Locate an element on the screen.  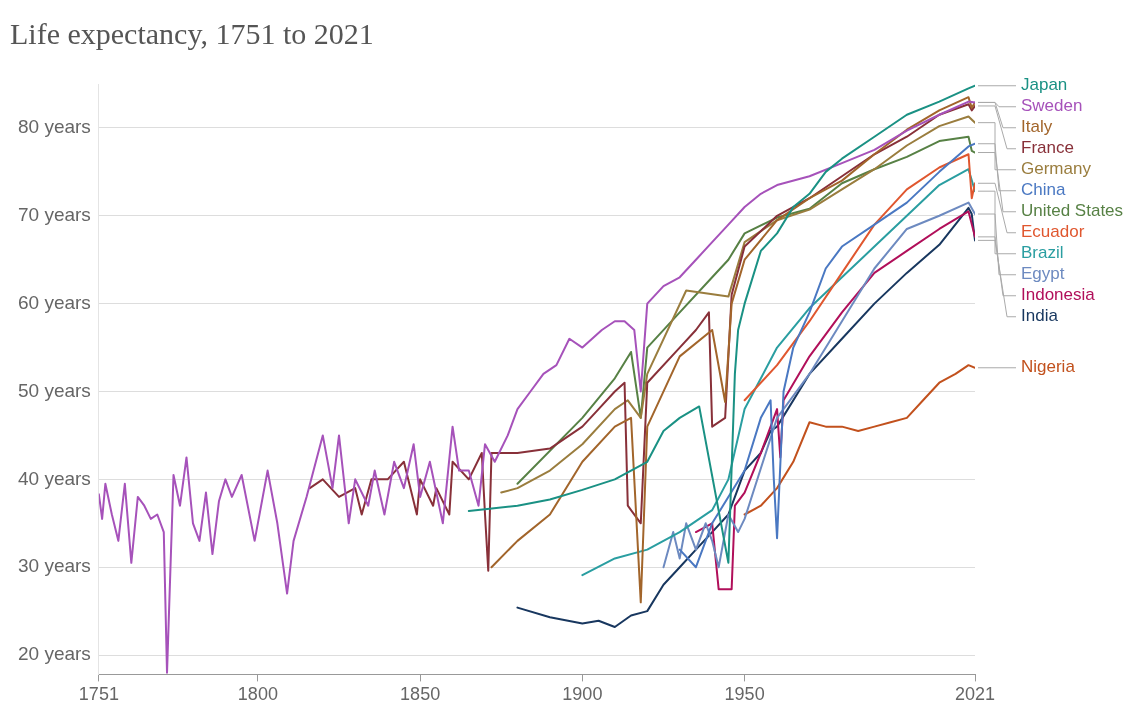
y-tick-label: 60 years is located at coordinates (54, 302).